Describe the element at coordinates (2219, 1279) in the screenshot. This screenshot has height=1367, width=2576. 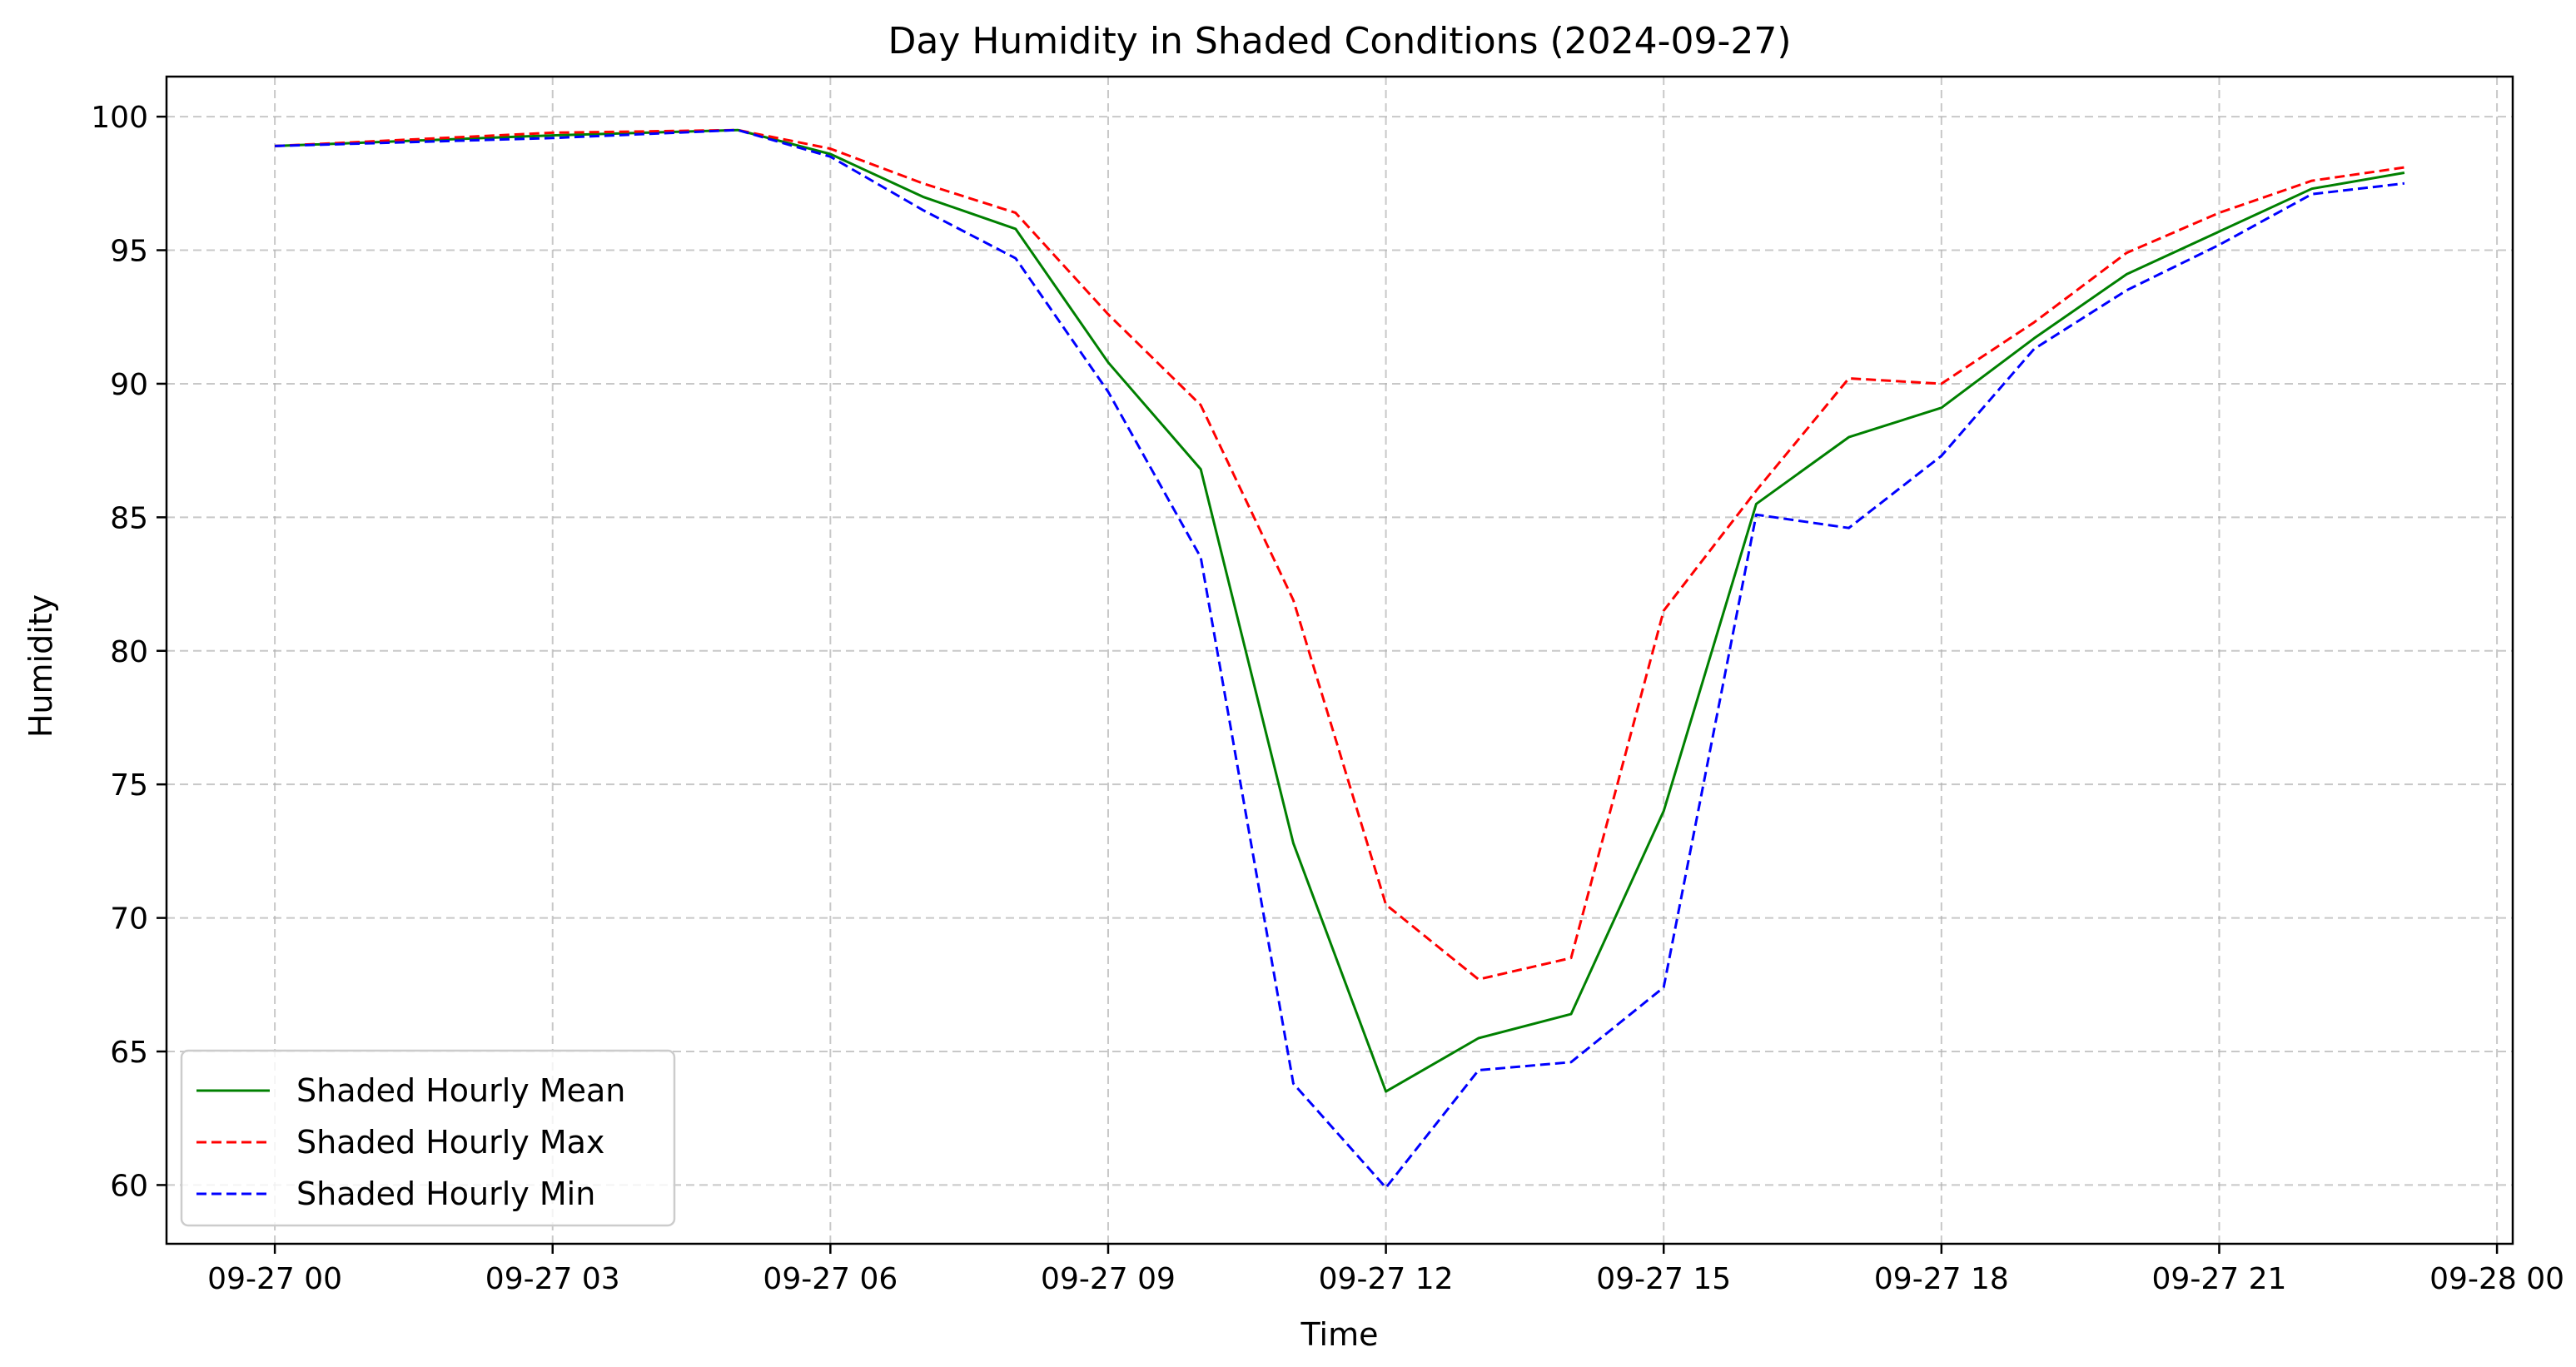
I see `x-tick-label: 09-27 21` at that location.